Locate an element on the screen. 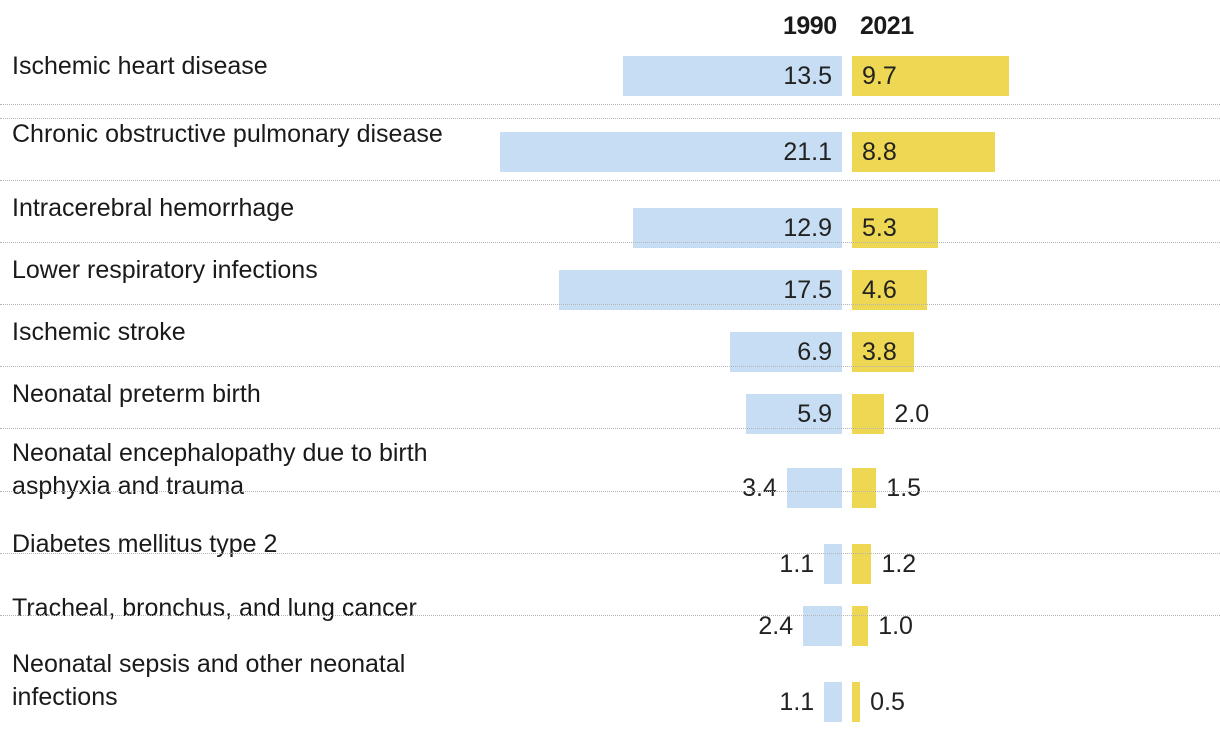  category-label: Neonatal preterm birth is located at coordinates (136, 394).